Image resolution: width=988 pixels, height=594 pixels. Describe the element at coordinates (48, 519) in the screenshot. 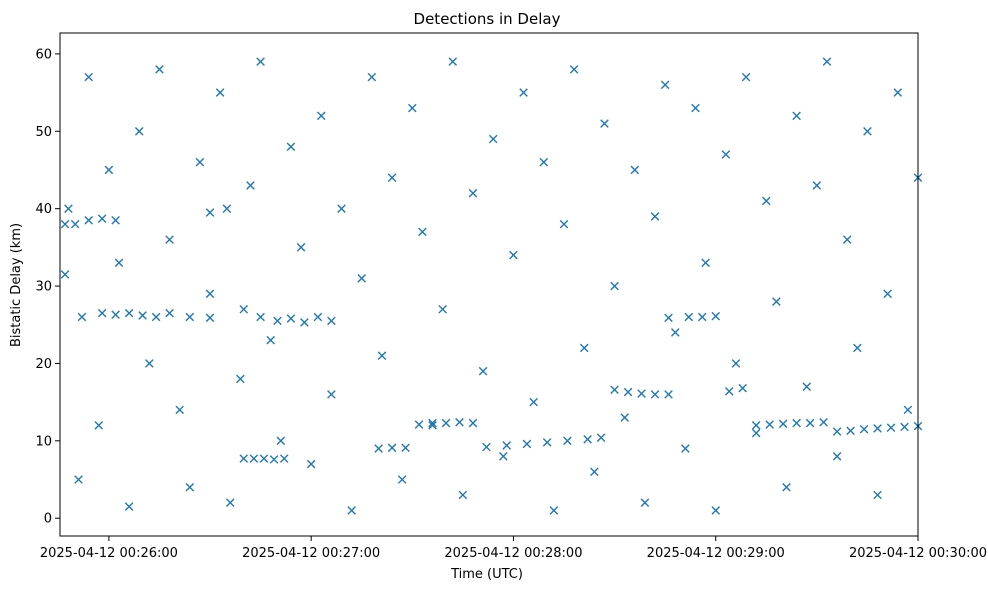

I see `y-tick-label: 0` at that location.